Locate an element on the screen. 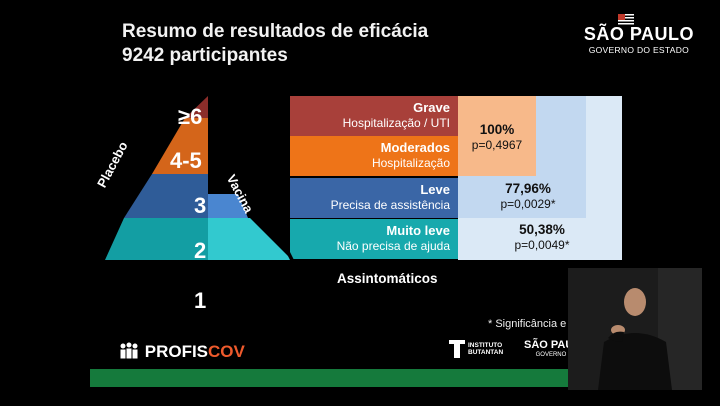 Image resolution: width=720 pixels, height=406 pixels. severity-pyramid is located at coordinates (199, 178).